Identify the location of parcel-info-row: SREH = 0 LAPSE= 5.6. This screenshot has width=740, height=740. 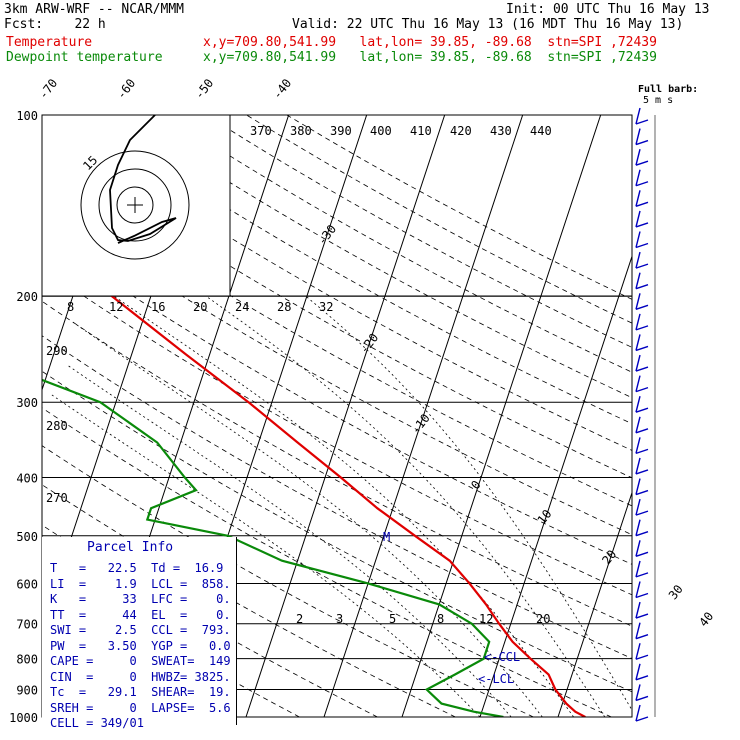
(140, 707).